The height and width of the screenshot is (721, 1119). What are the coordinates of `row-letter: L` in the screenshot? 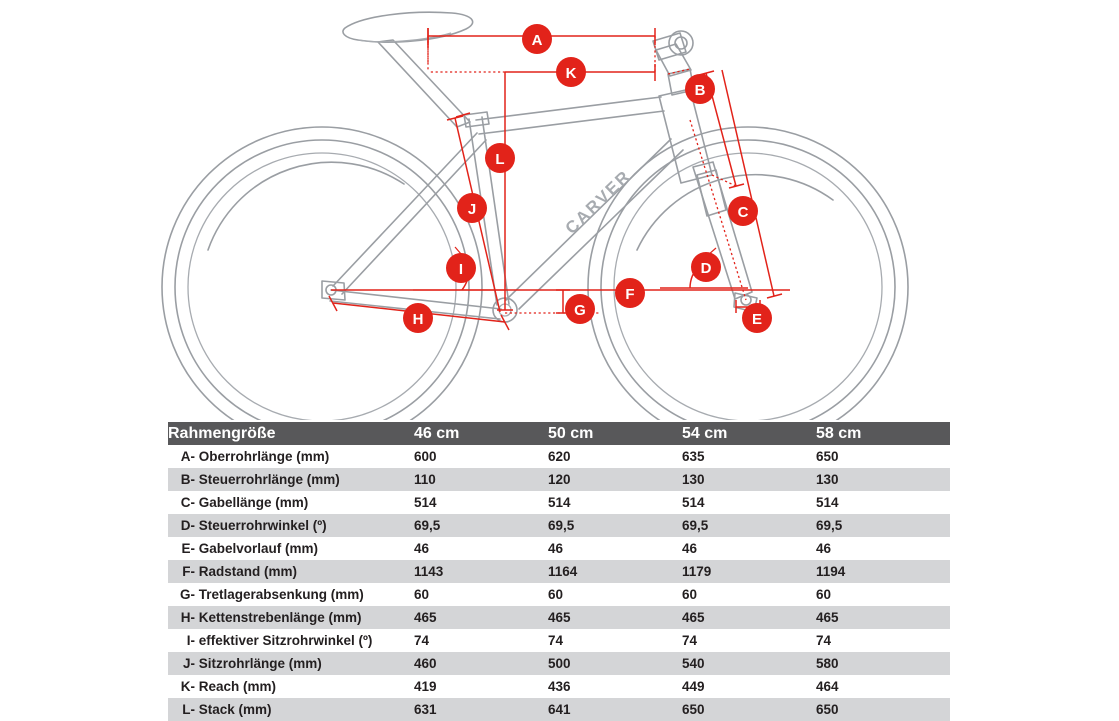 It's located at (186, 709).